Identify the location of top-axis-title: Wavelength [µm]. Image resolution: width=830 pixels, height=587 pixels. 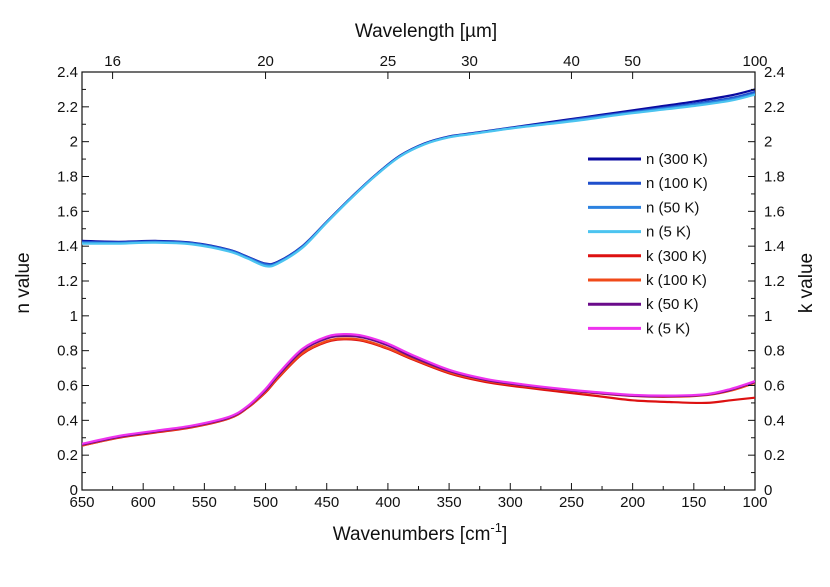
(426, 31).